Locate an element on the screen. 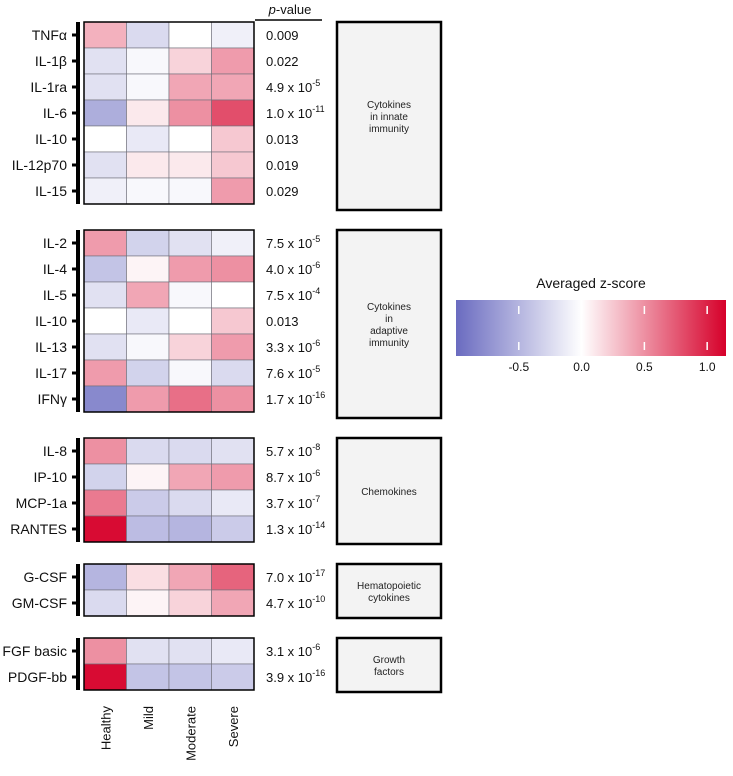 The image size is (733, 776). p-value: 1.7 x 10⁻¹⁶ is located at coordinates (295, 398).